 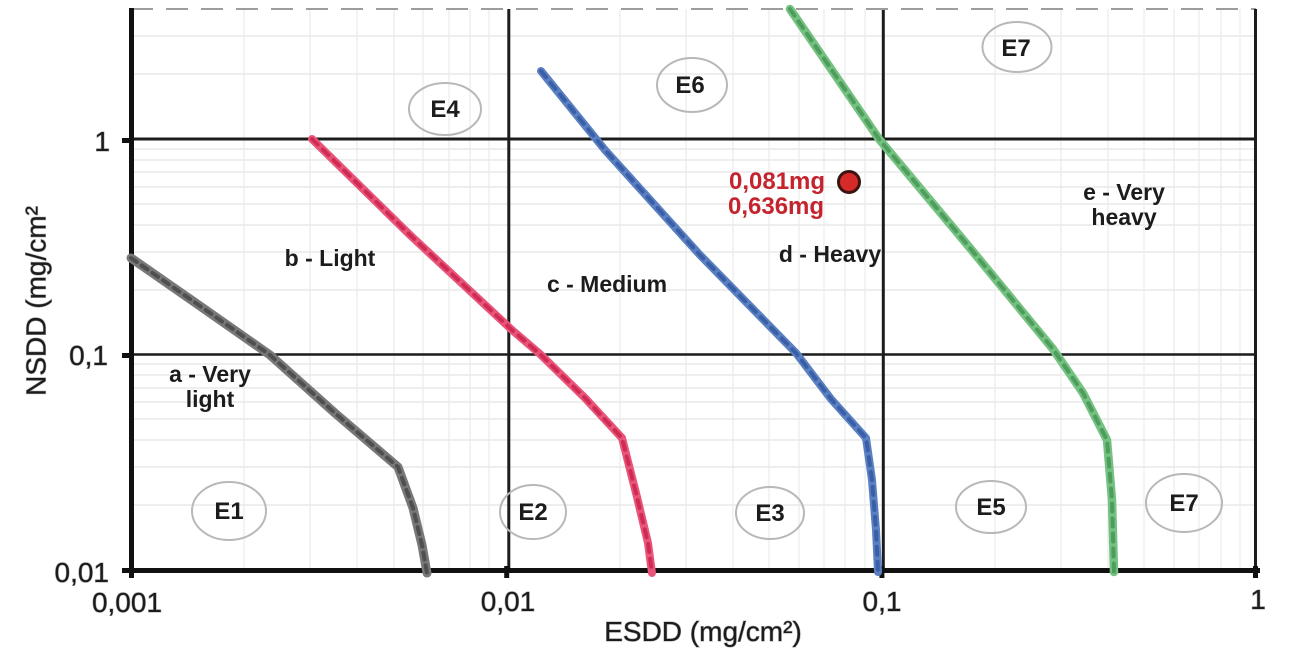 What do you see at coordinates (330, 258) in the screenshot?
I see `svg-text: b - Light` at bounding box center [330, 258].